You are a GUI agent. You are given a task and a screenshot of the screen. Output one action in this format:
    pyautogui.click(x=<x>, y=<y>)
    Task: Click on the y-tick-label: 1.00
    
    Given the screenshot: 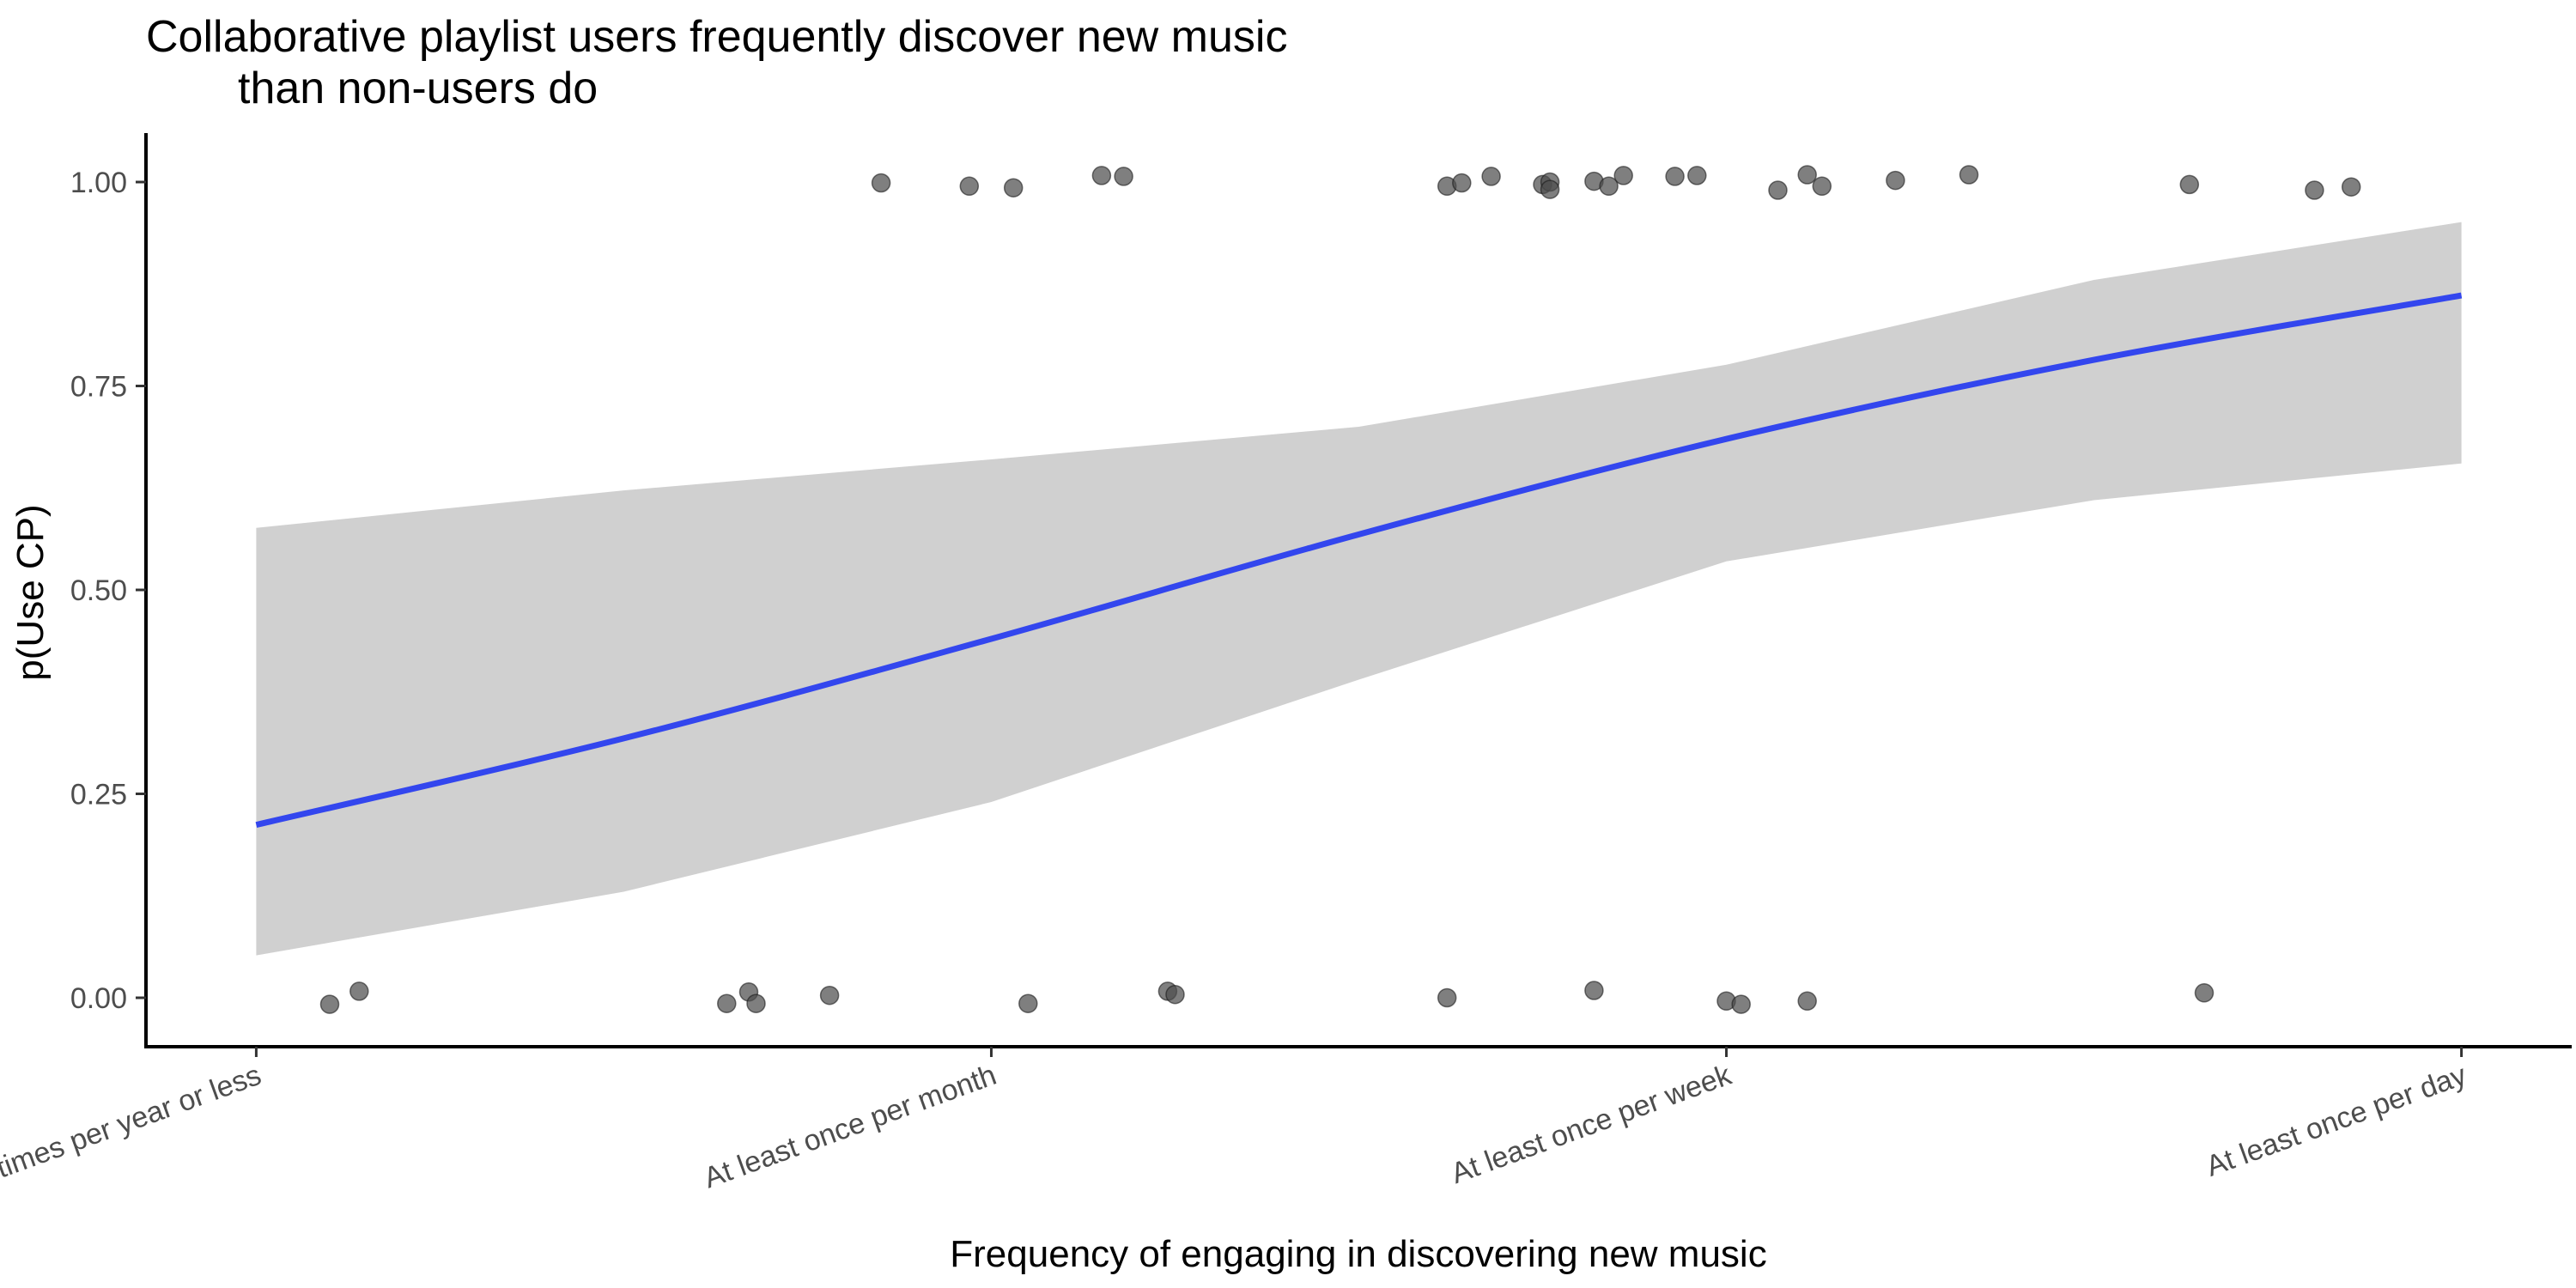 What is the action you would take?
    pyautogui.click(x=98, y=183)
    